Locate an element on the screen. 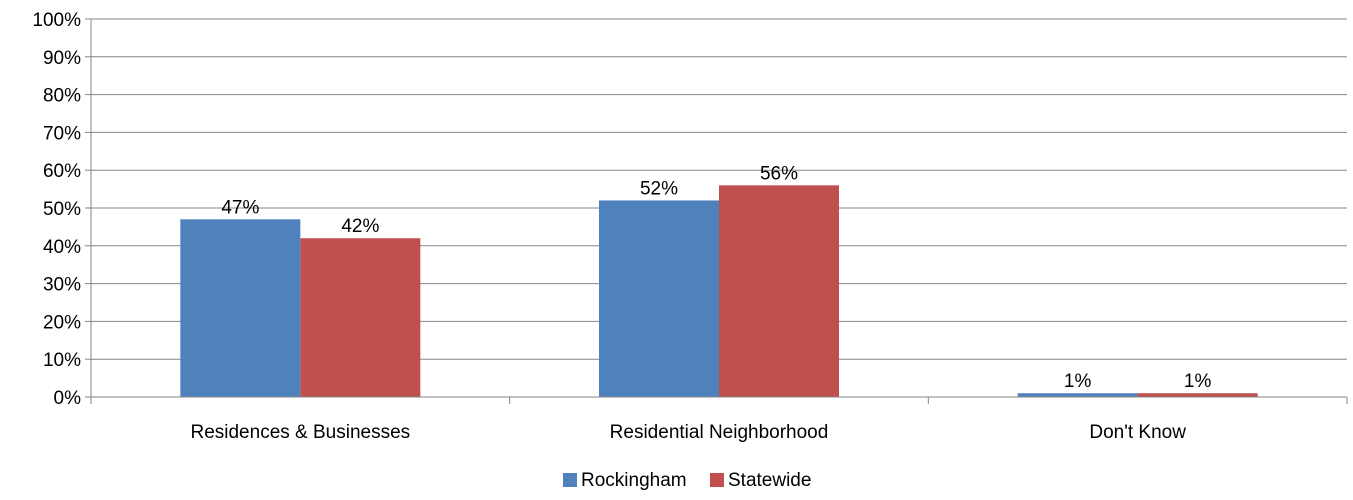 This screenshot has height=500, width=1353. data-label-statewide-2: 1% is located at coordinates (1198, 381).